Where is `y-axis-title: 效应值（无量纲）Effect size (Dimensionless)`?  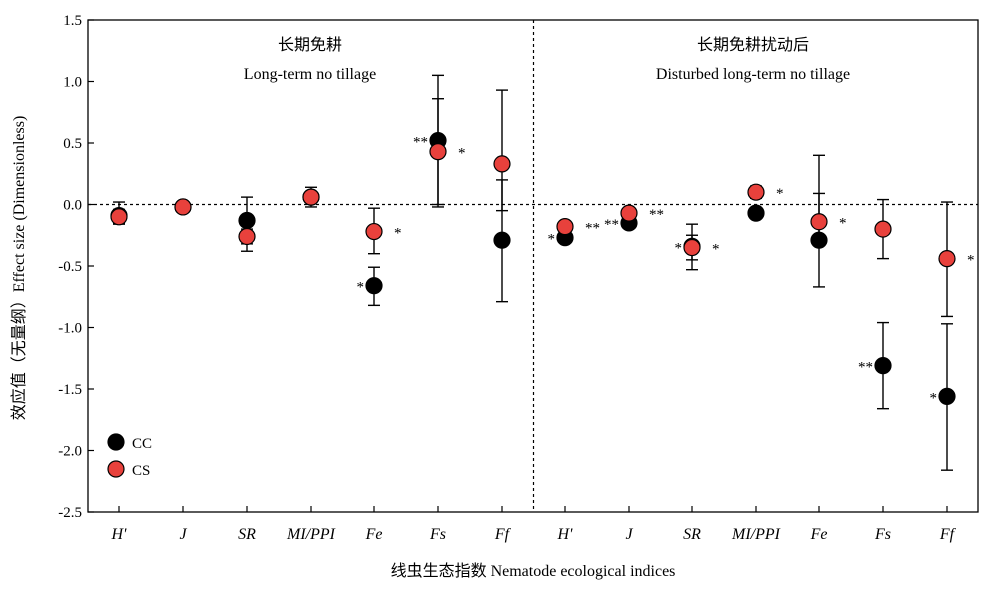 y-axis-title: 效应值（无量纲）Effect size (Dimensionless) is located at coordinates (18, 268).